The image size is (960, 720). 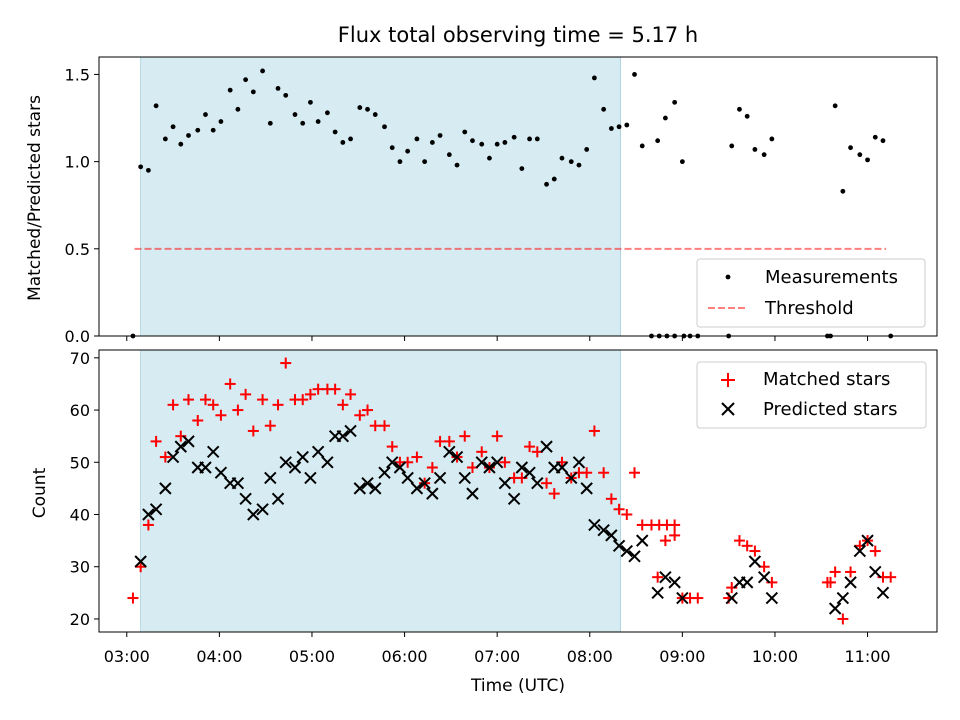 What do you see at coordinates (405, 656) in the screenshot?
I see `x-tick-label: 06:00` at bounding box center [405, 656].